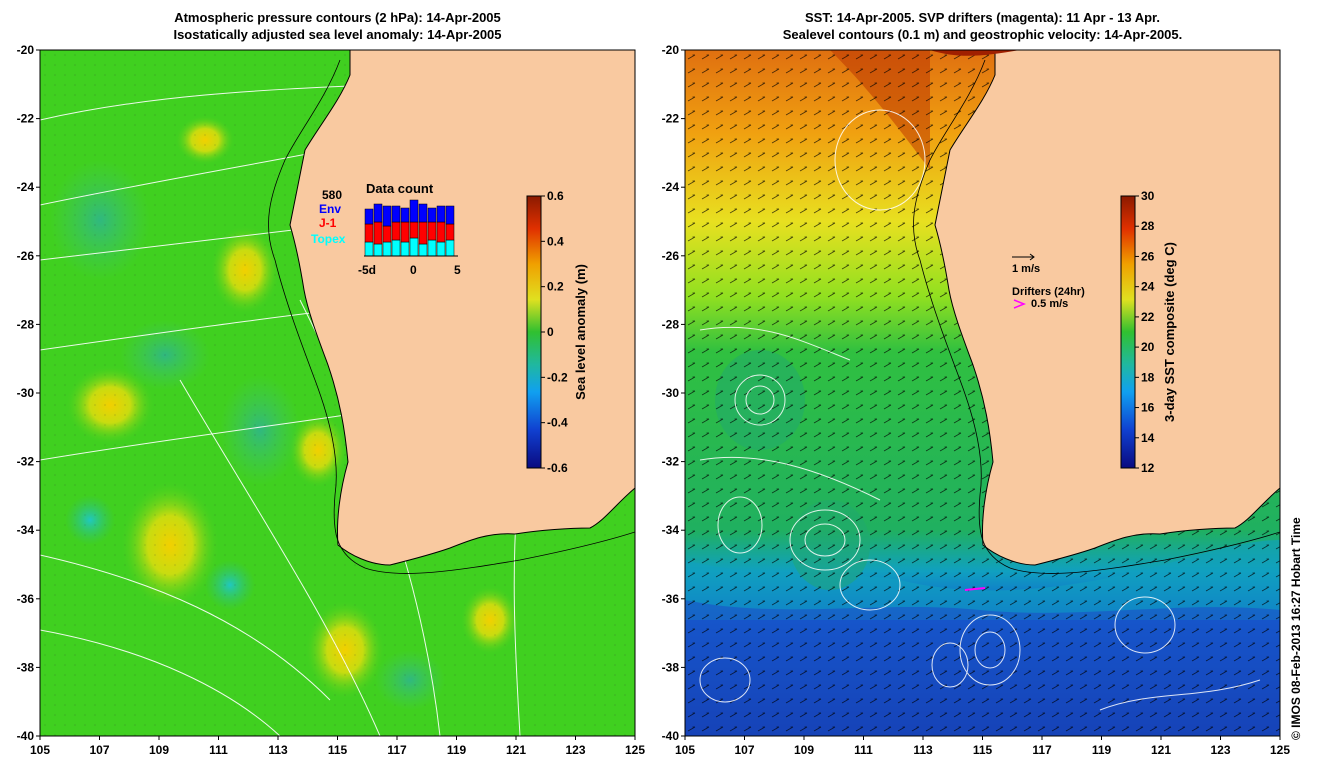 The height and width of the screenshot is (780, 1320). I want to click on left-lat-tick-label: -32, so click(26, 462).